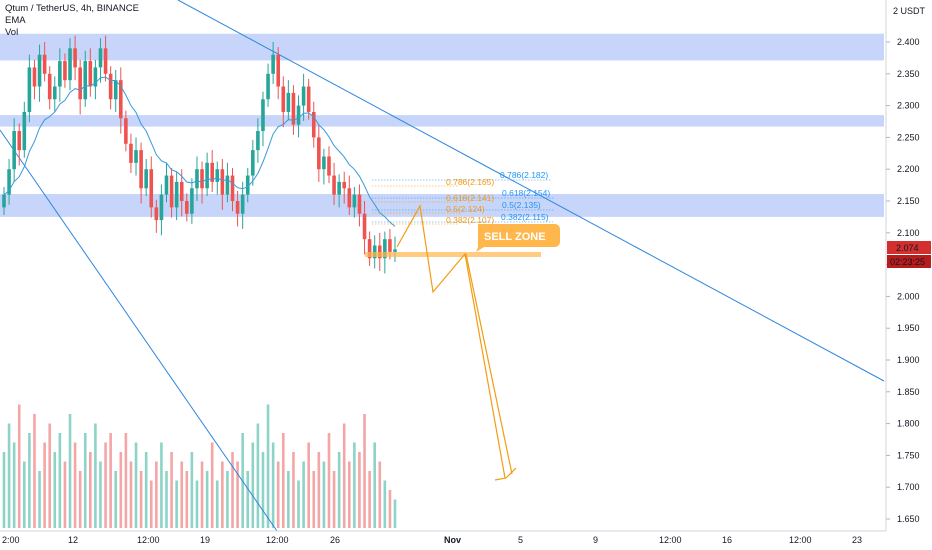 This screenshot has height=550, width=932. What do you see at coordinates (12, 32) in the screenshot?
I see `legend-vol: Vol` at bounding box center [12, 32].